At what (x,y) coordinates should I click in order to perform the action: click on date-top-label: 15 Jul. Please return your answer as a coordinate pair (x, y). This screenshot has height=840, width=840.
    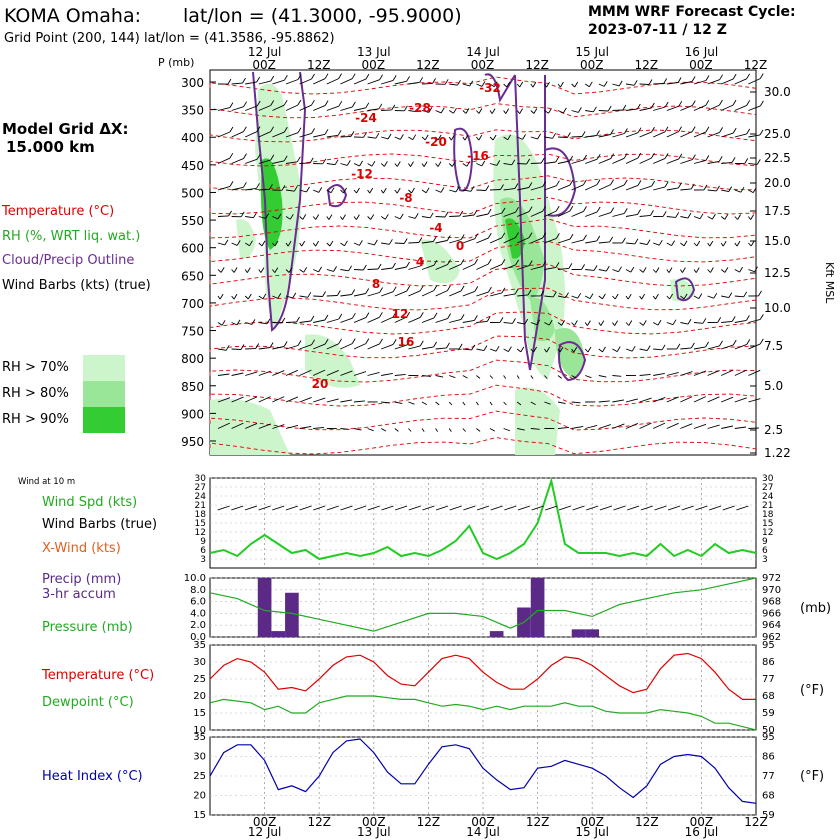
    Looking at the image, I should click on (592, 52).